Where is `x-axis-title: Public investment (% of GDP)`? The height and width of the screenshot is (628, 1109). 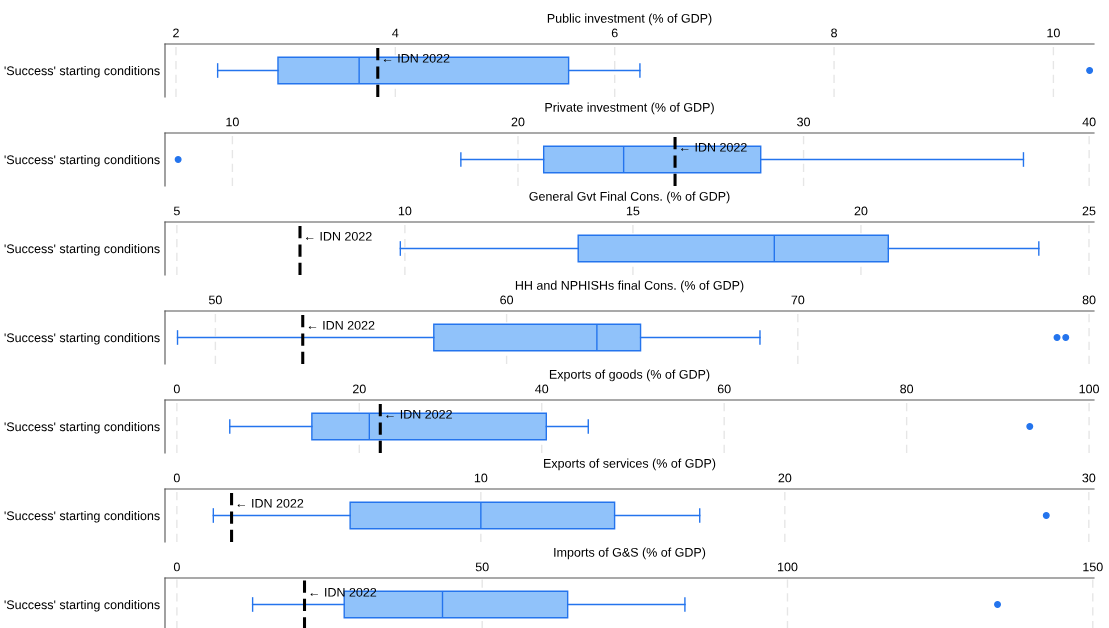
x-axis-title: Public investment (% of GDP) is located at coordinates (629, 19).